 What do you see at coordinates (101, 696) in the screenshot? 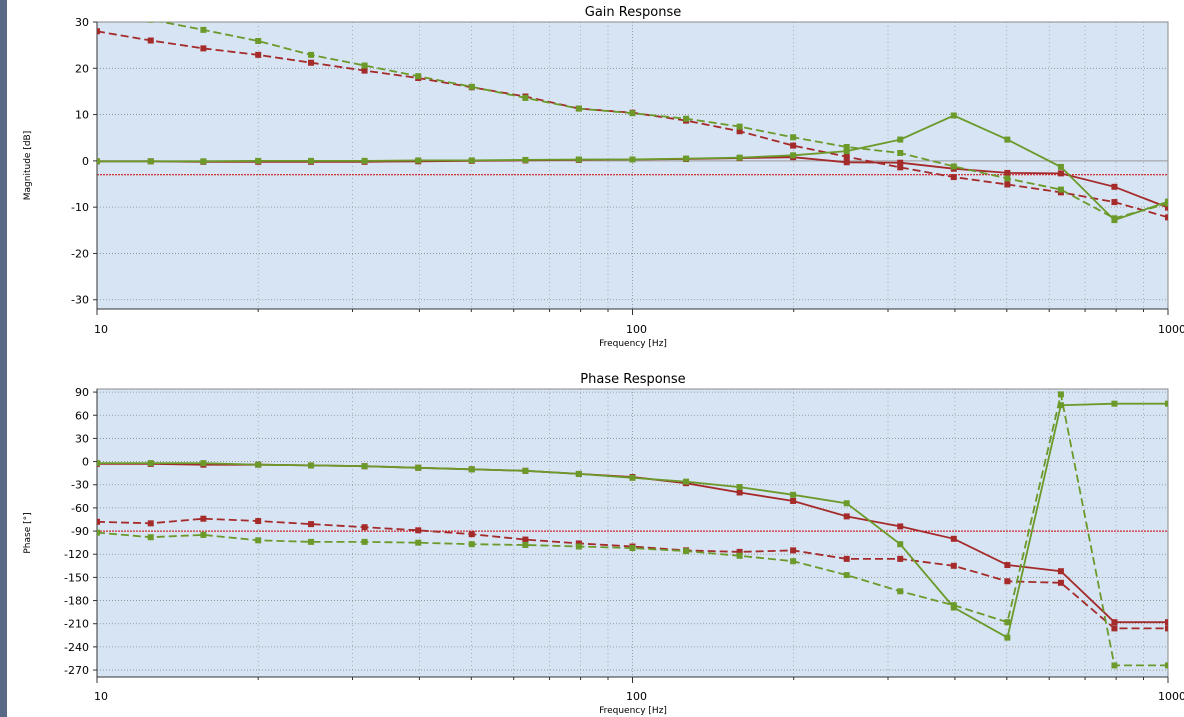
I see `x-tick-label: 10` at bounding box center [101, 696].